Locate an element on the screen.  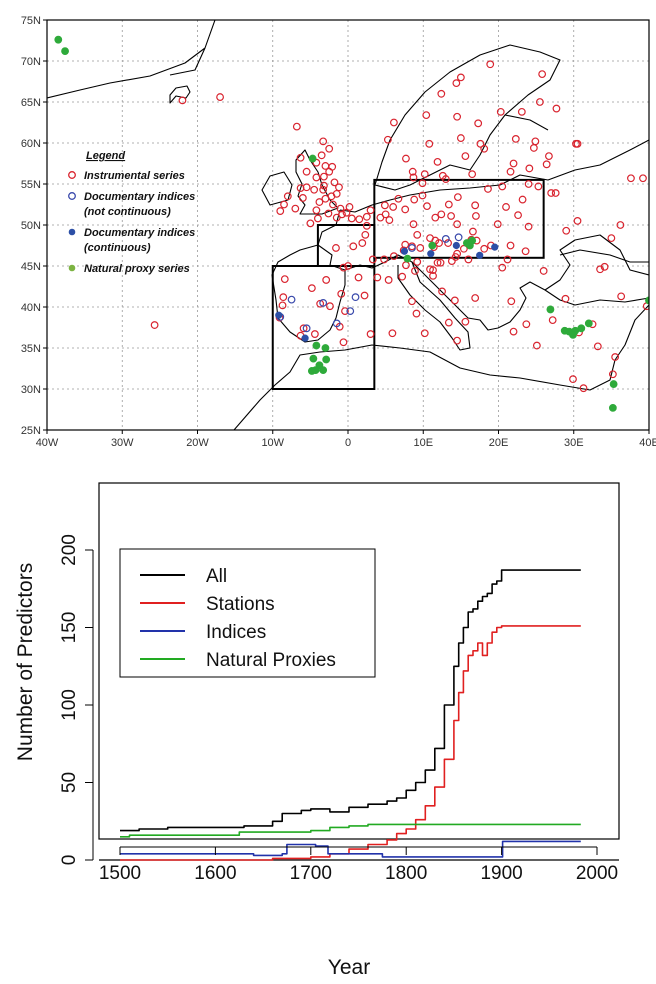
map-ytick-label: 35N is located at coordinates (31, 349).